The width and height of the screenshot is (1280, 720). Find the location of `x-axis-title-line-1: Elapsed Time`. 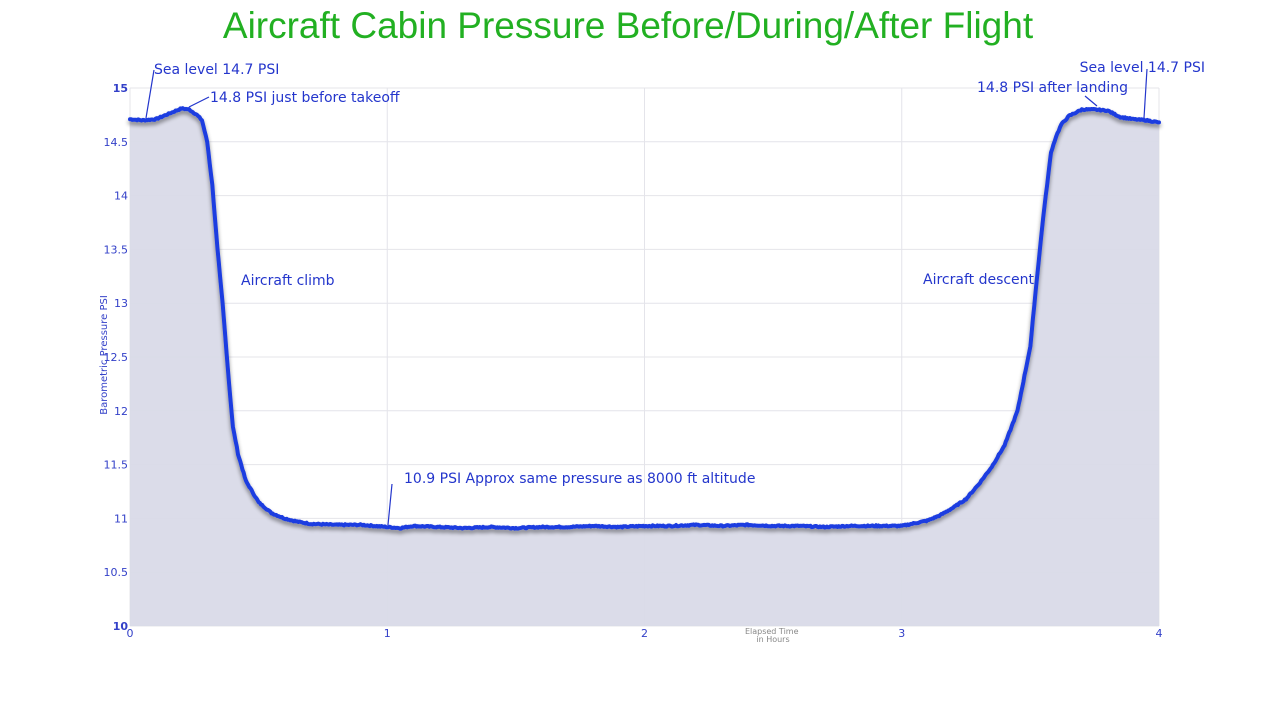

x-axis-title-line-1: Elapsed Time is located at coordinates (772, 631).